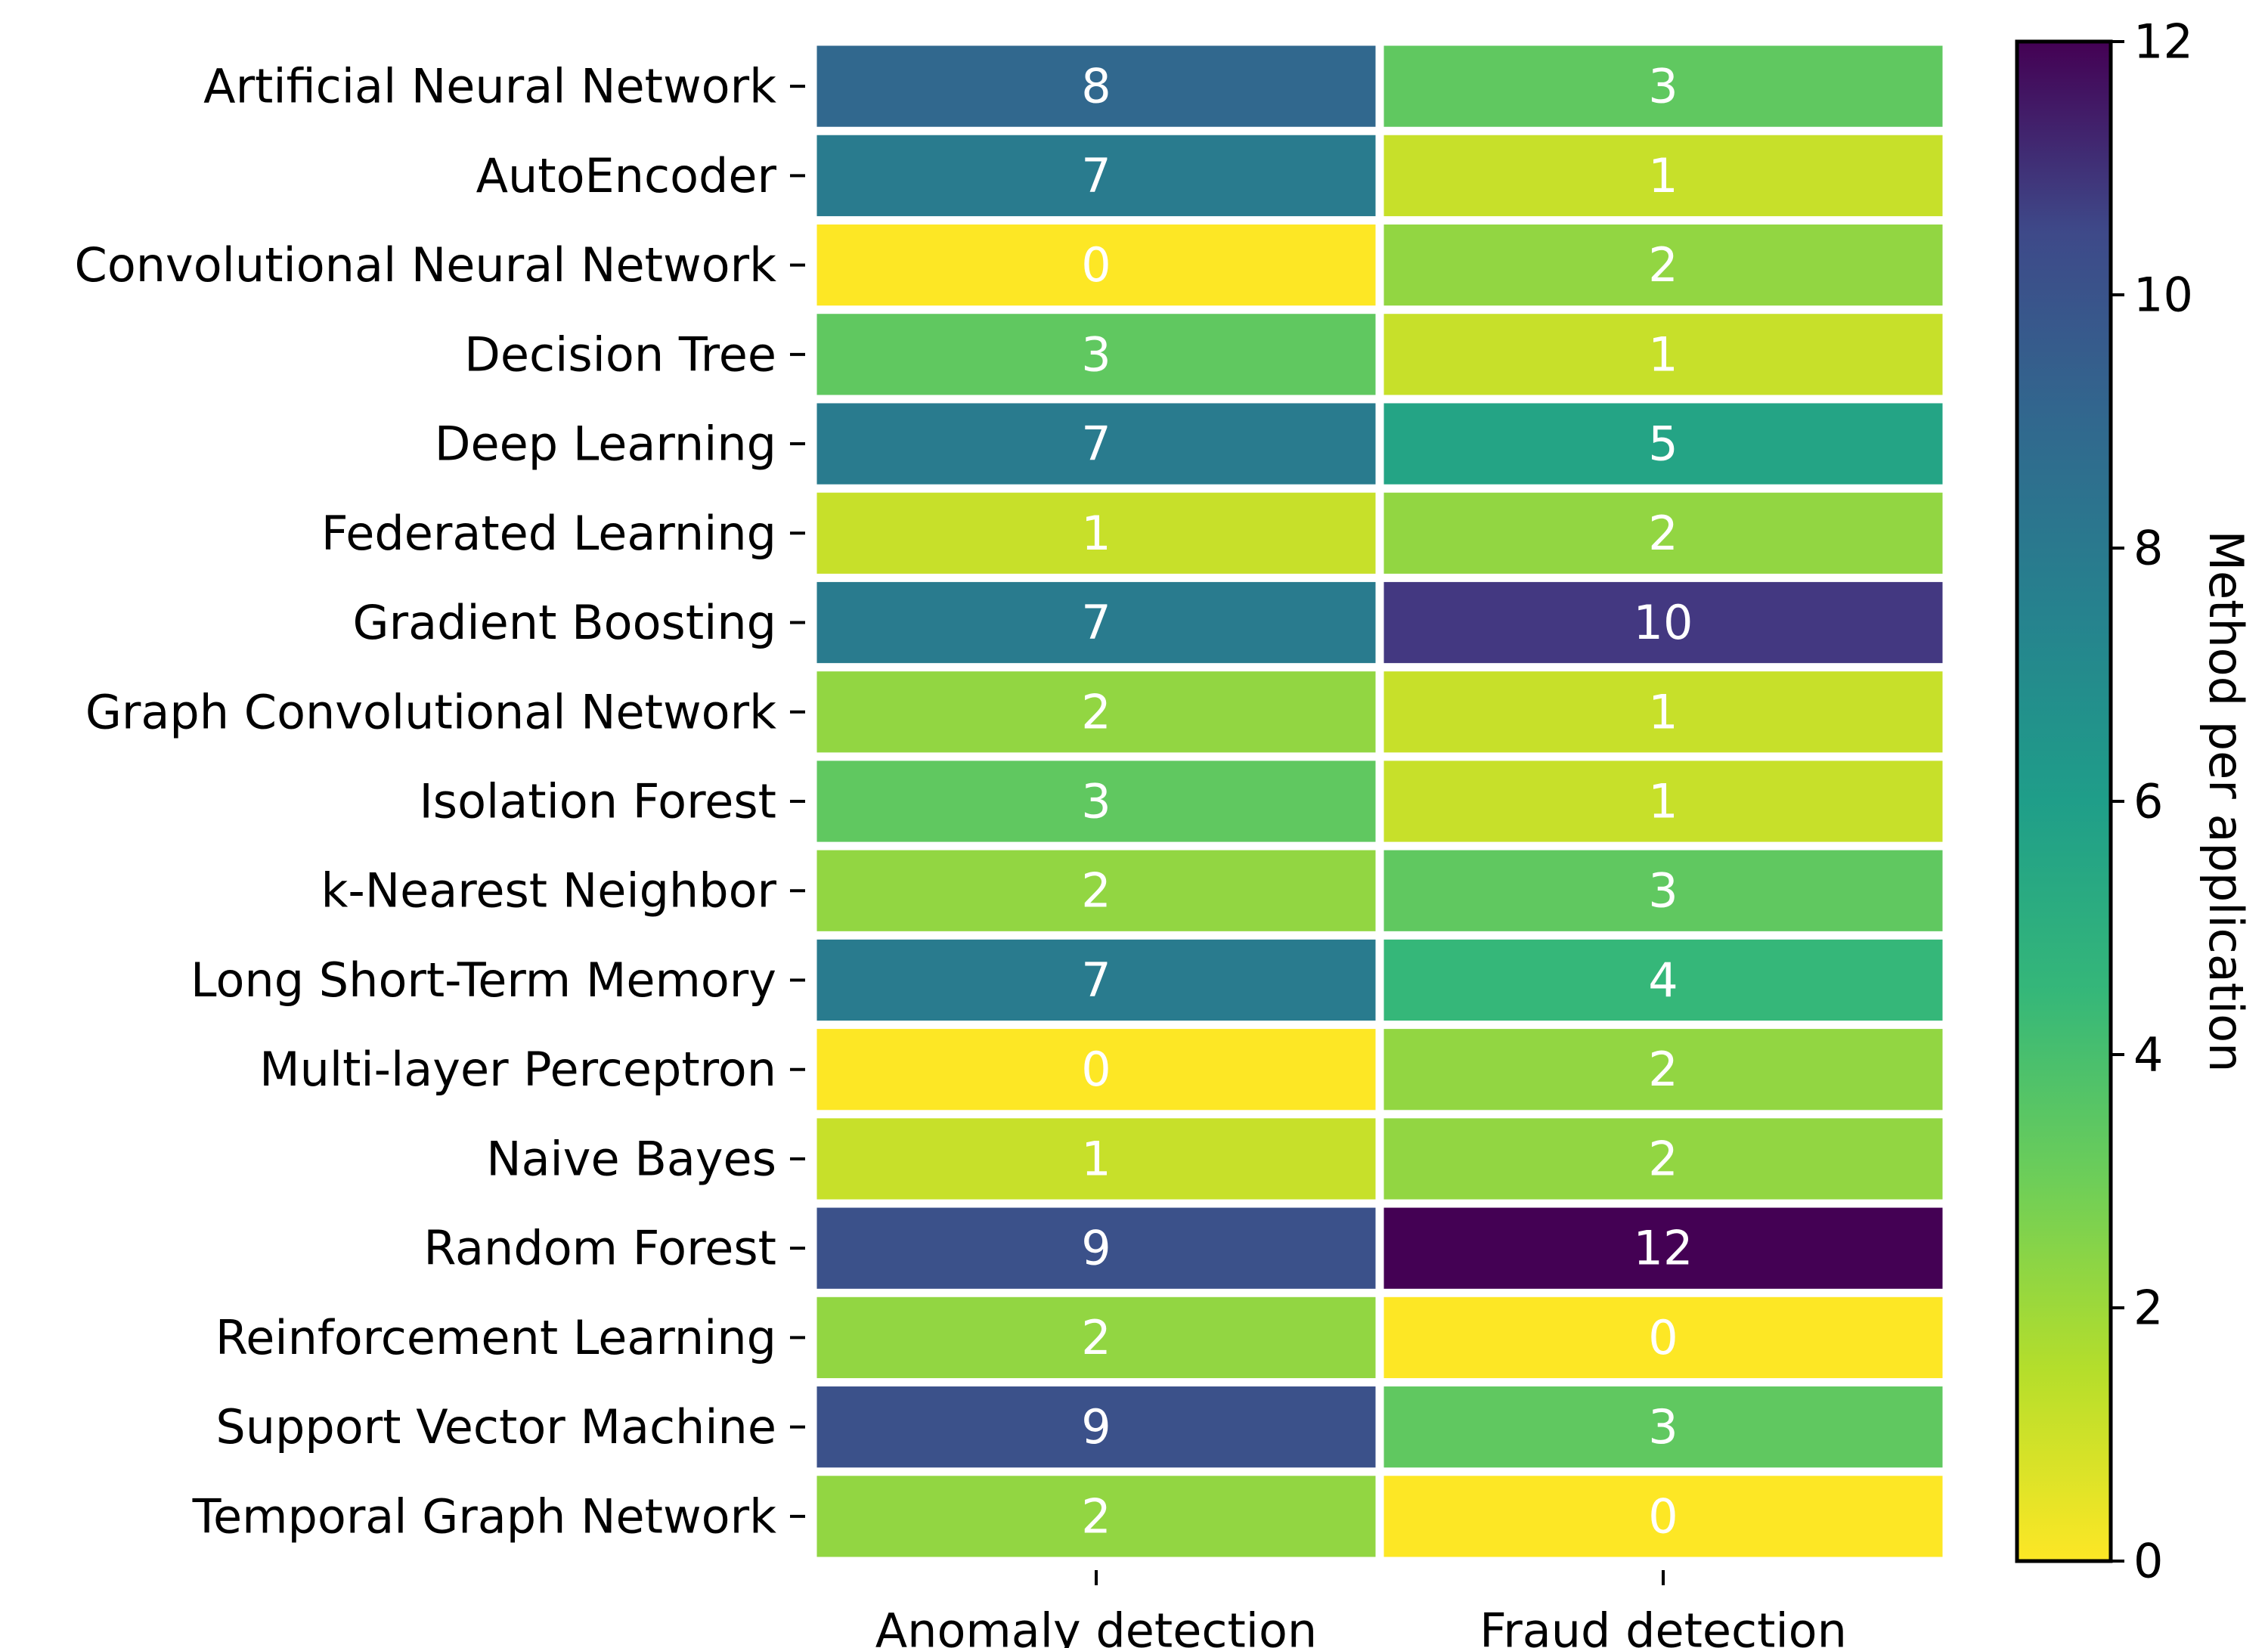  Describe the element at coordinates (2148, 1308) in the screenshot. I see `colorbar-tick-label: 2` at that location.